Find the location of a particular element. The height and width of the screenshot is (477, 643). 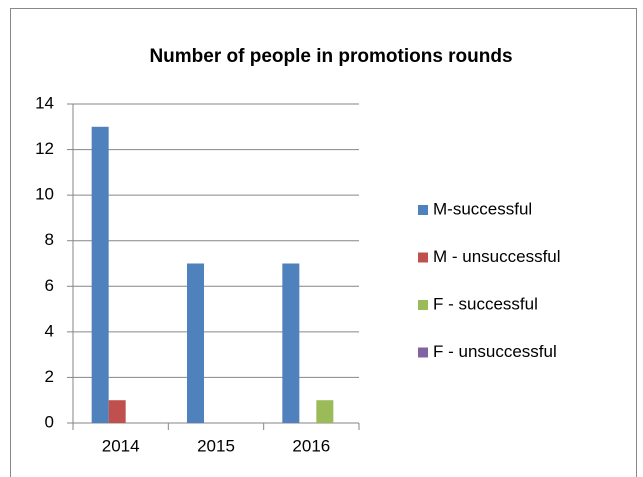

legend-label: M - unsuccessful is located at coordinates (497, 256).